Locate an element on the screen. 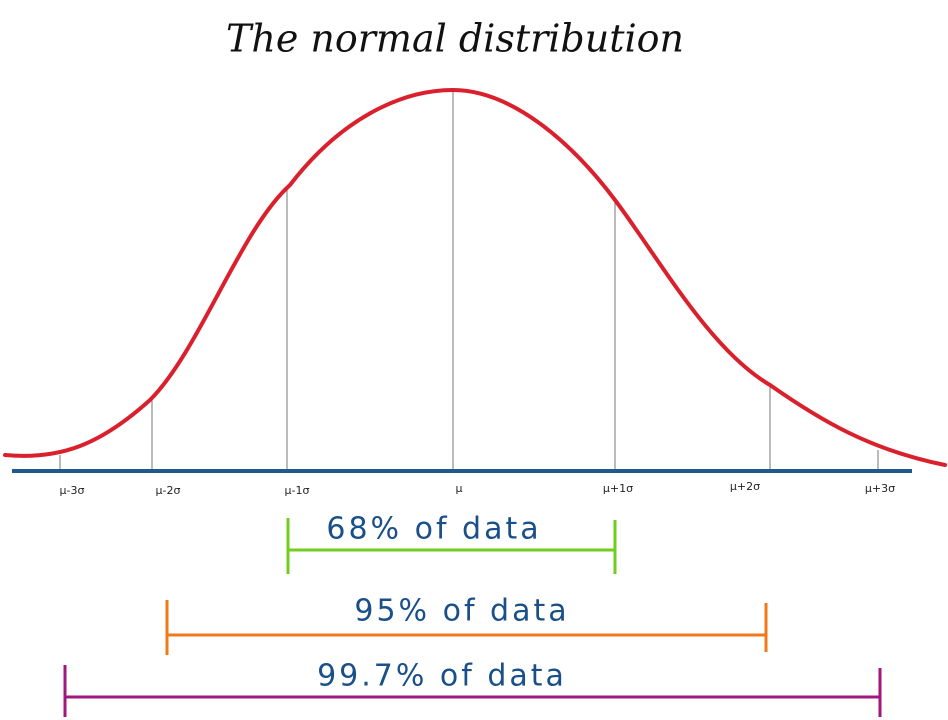 This screenshot has width=948, height=720. title: The normal distribution is located at coordinates (455, 39).